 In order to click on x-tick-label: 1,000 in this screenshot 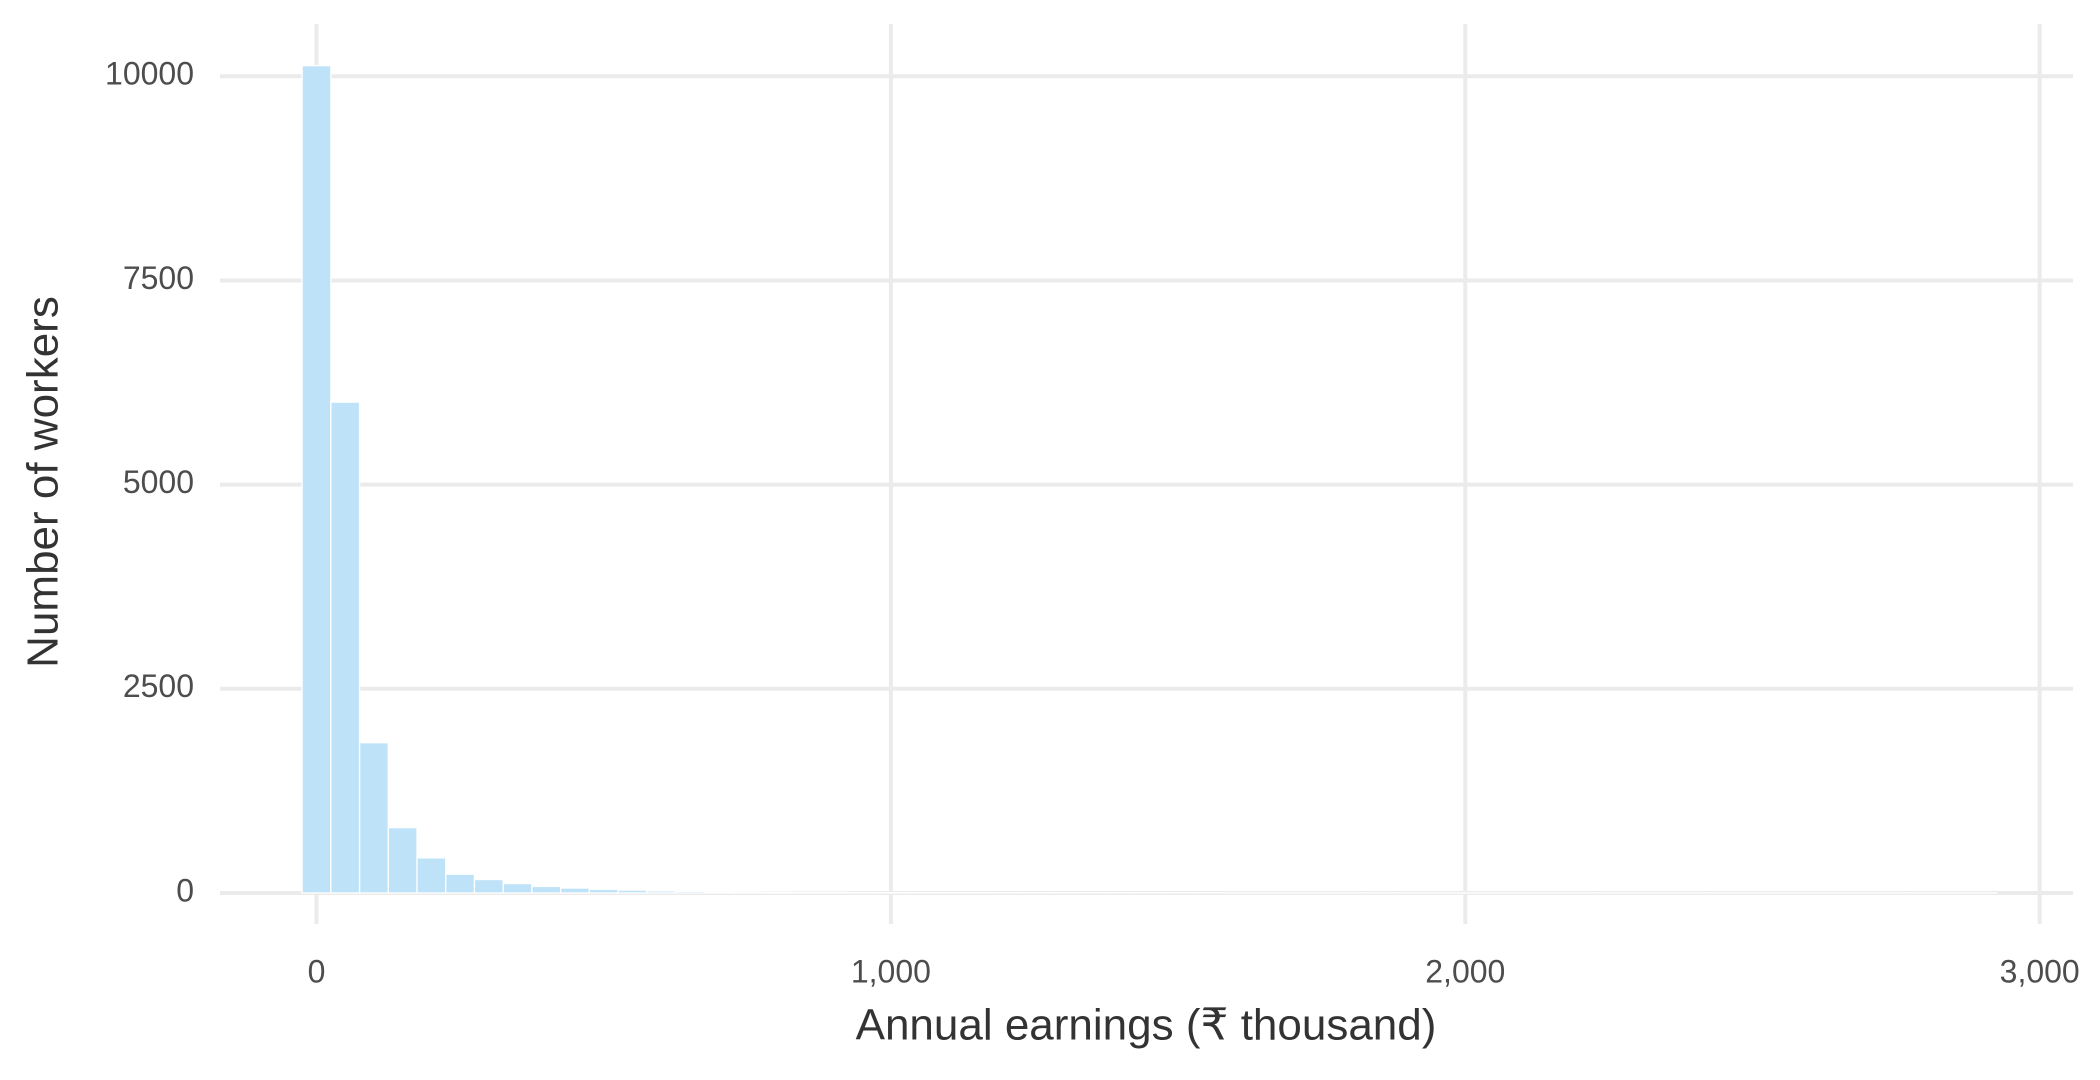, I will do `click(891, 971)`.